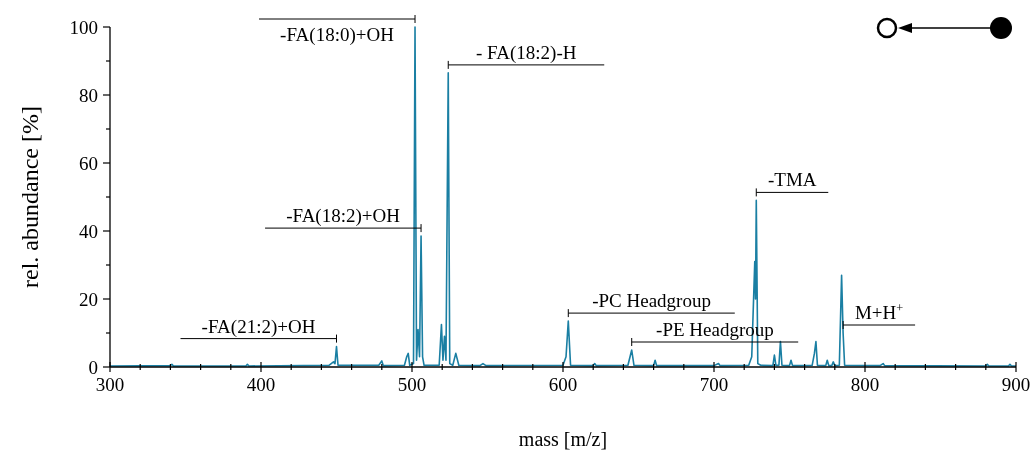  Describe the element at coordinates (865, 384) in the screenshot. I see `x-tick-label: 800` at that location.